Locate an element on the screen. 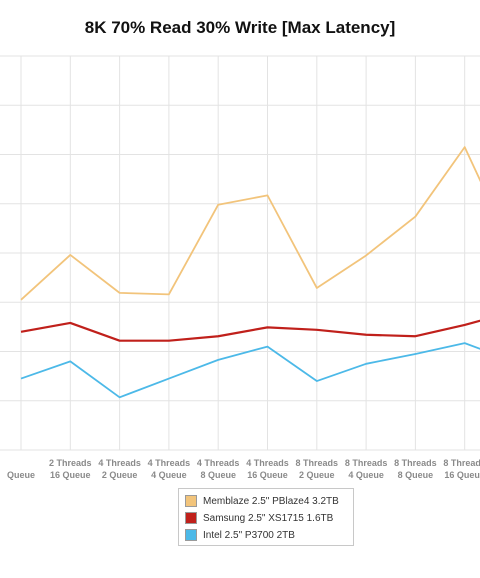 The height and width of the screenshot is (578, 480). legend-swatch-memblaze is located at coordinates (191, 501).